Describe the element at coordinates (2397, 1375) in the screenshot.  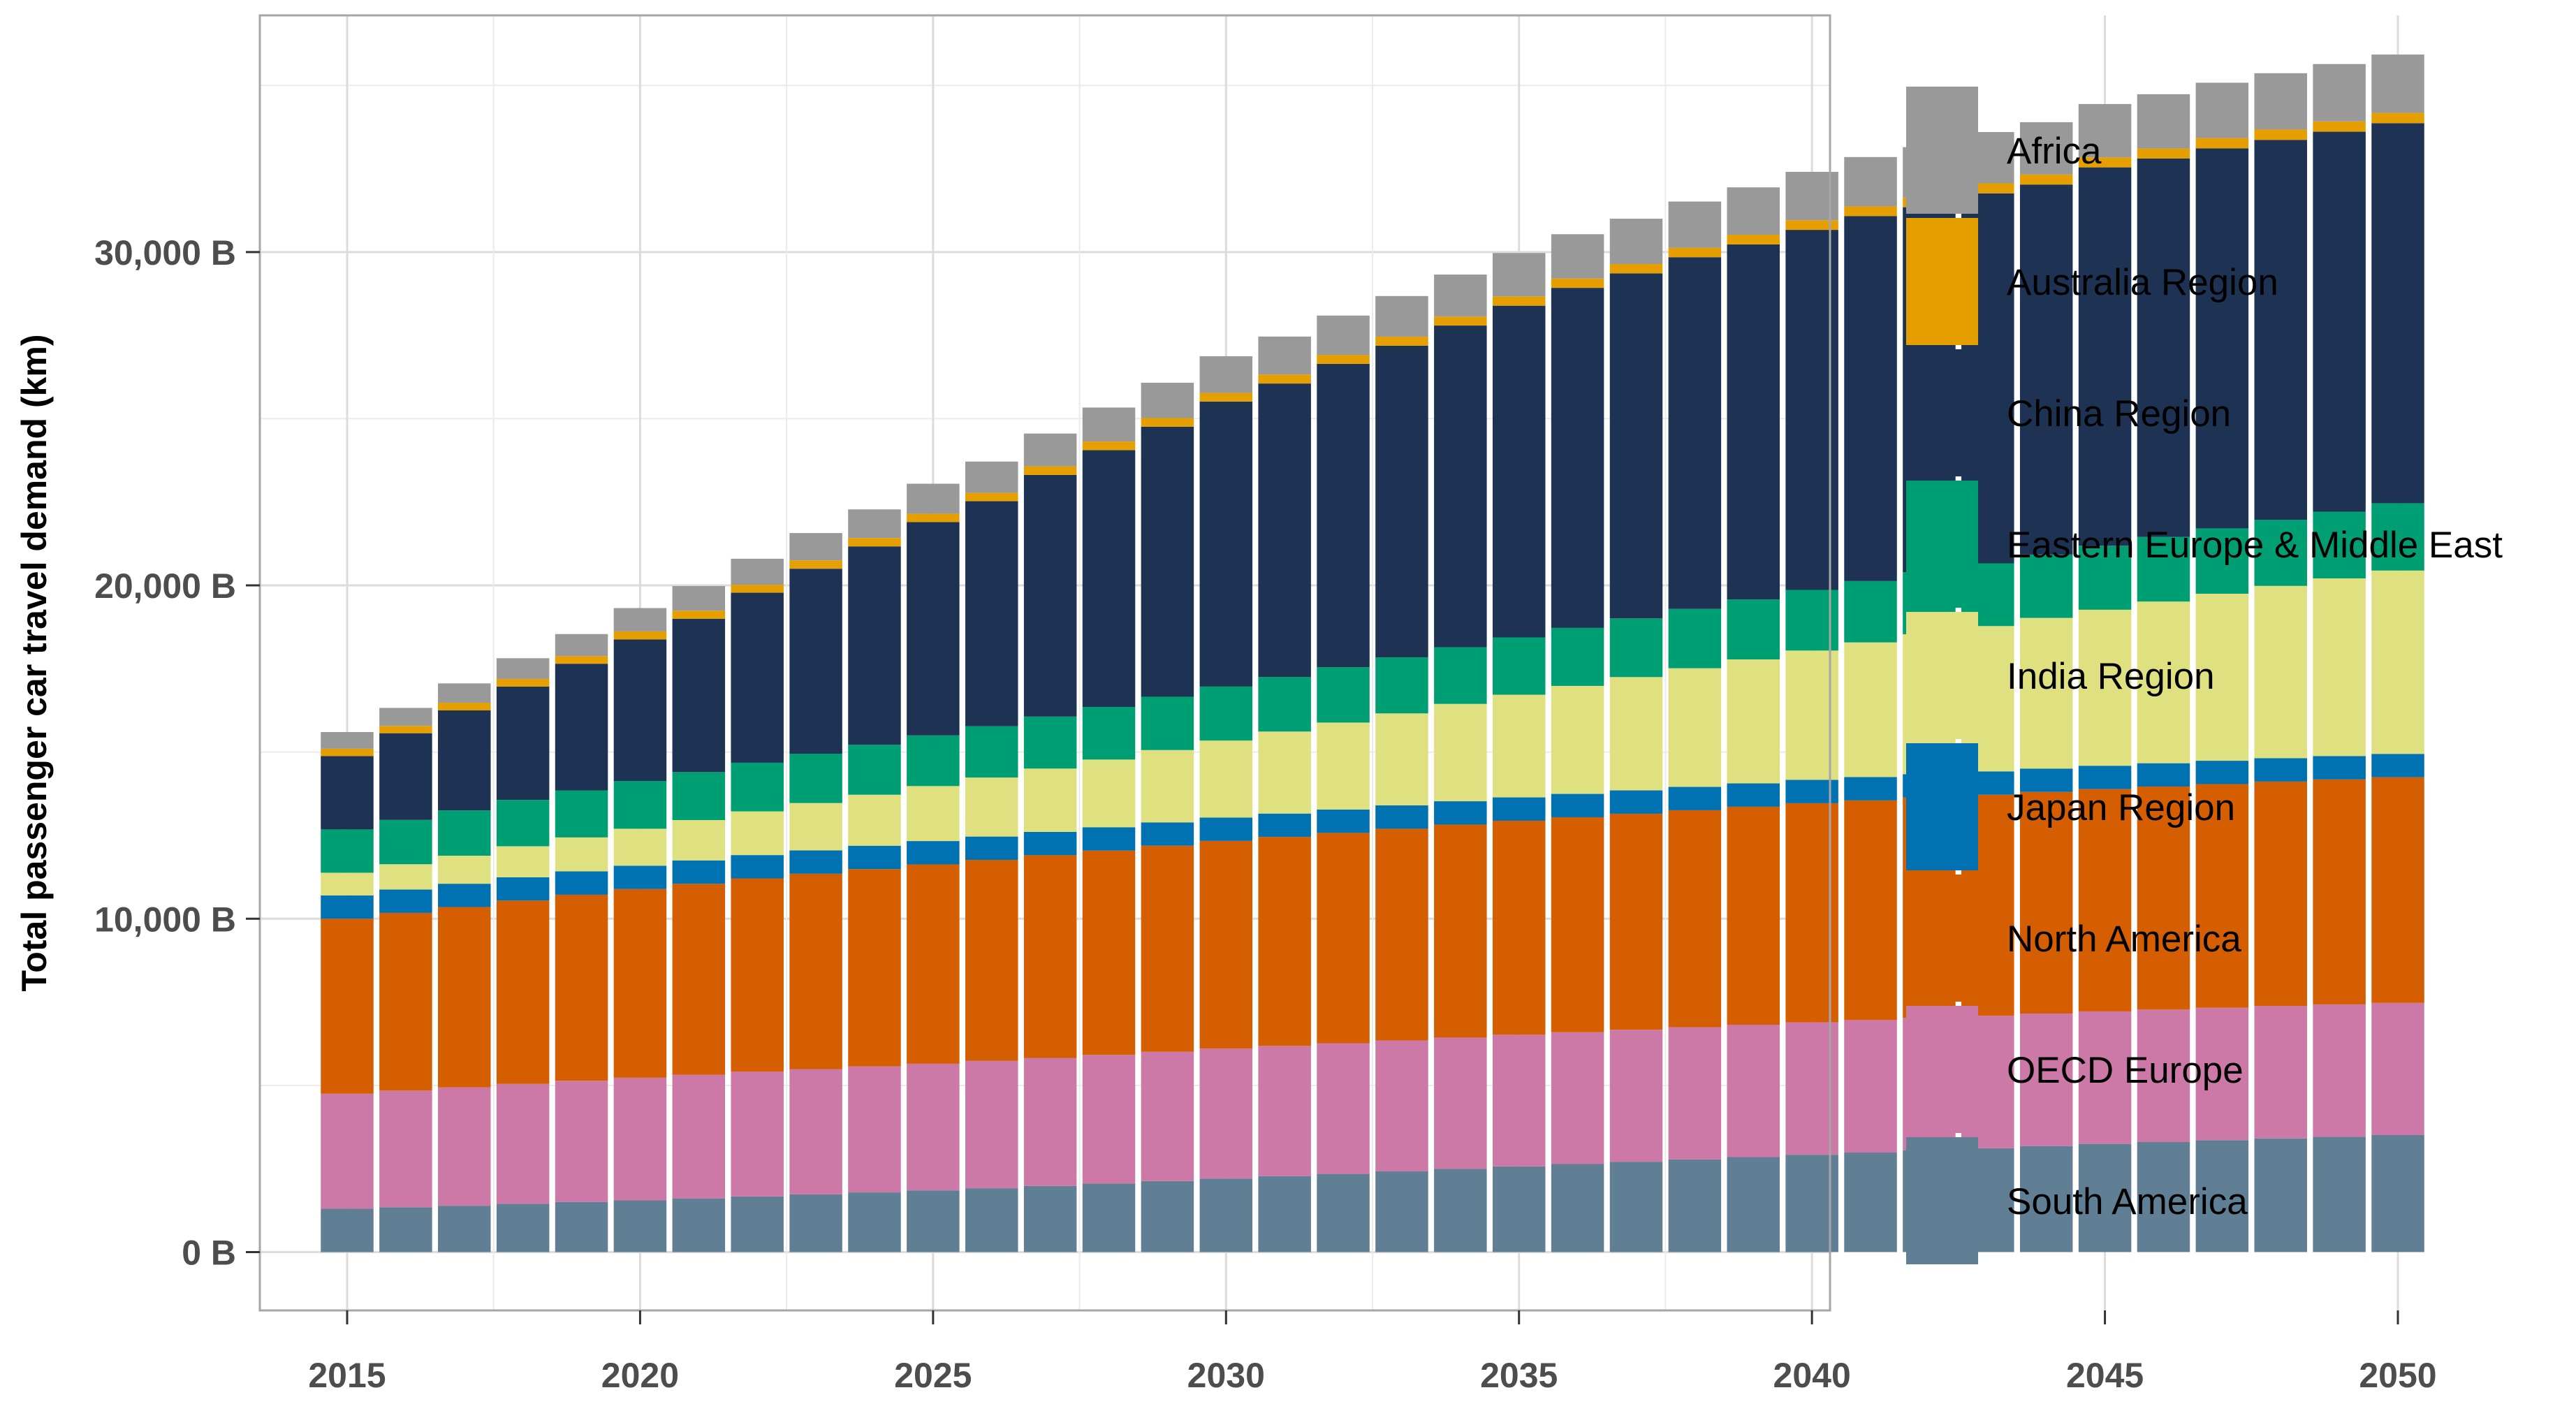
I see `x-tick-label: 2050` at that location.